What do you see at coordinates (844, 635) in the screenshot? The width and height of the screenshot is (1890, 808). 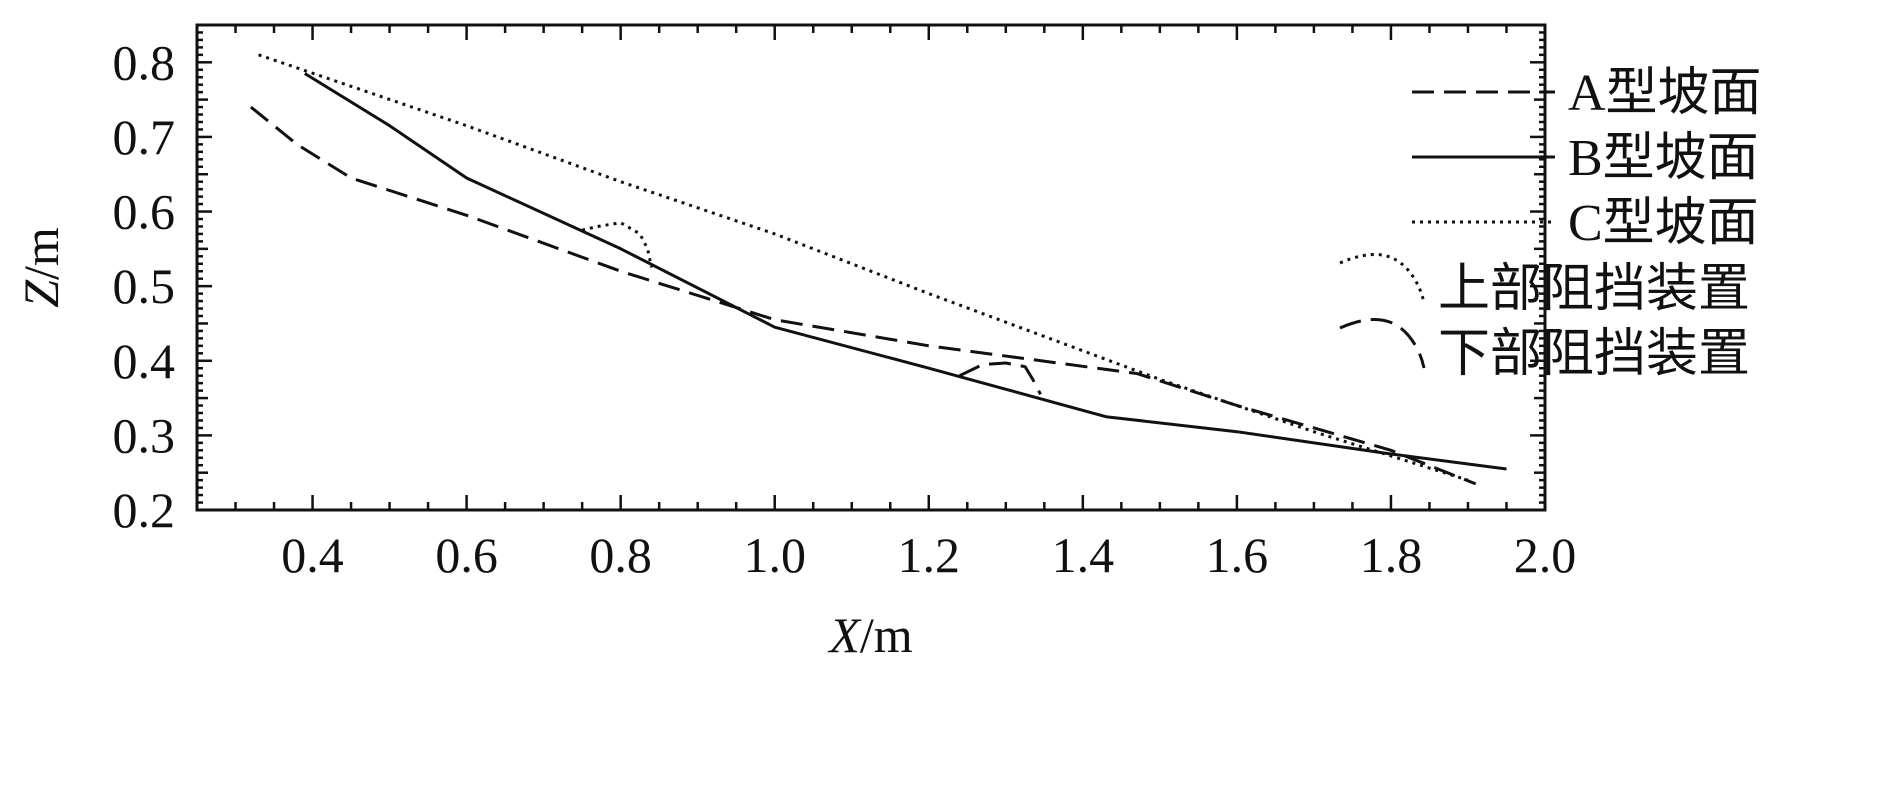 I see `x-axis-variable: X` at bounding box center [844, 635].